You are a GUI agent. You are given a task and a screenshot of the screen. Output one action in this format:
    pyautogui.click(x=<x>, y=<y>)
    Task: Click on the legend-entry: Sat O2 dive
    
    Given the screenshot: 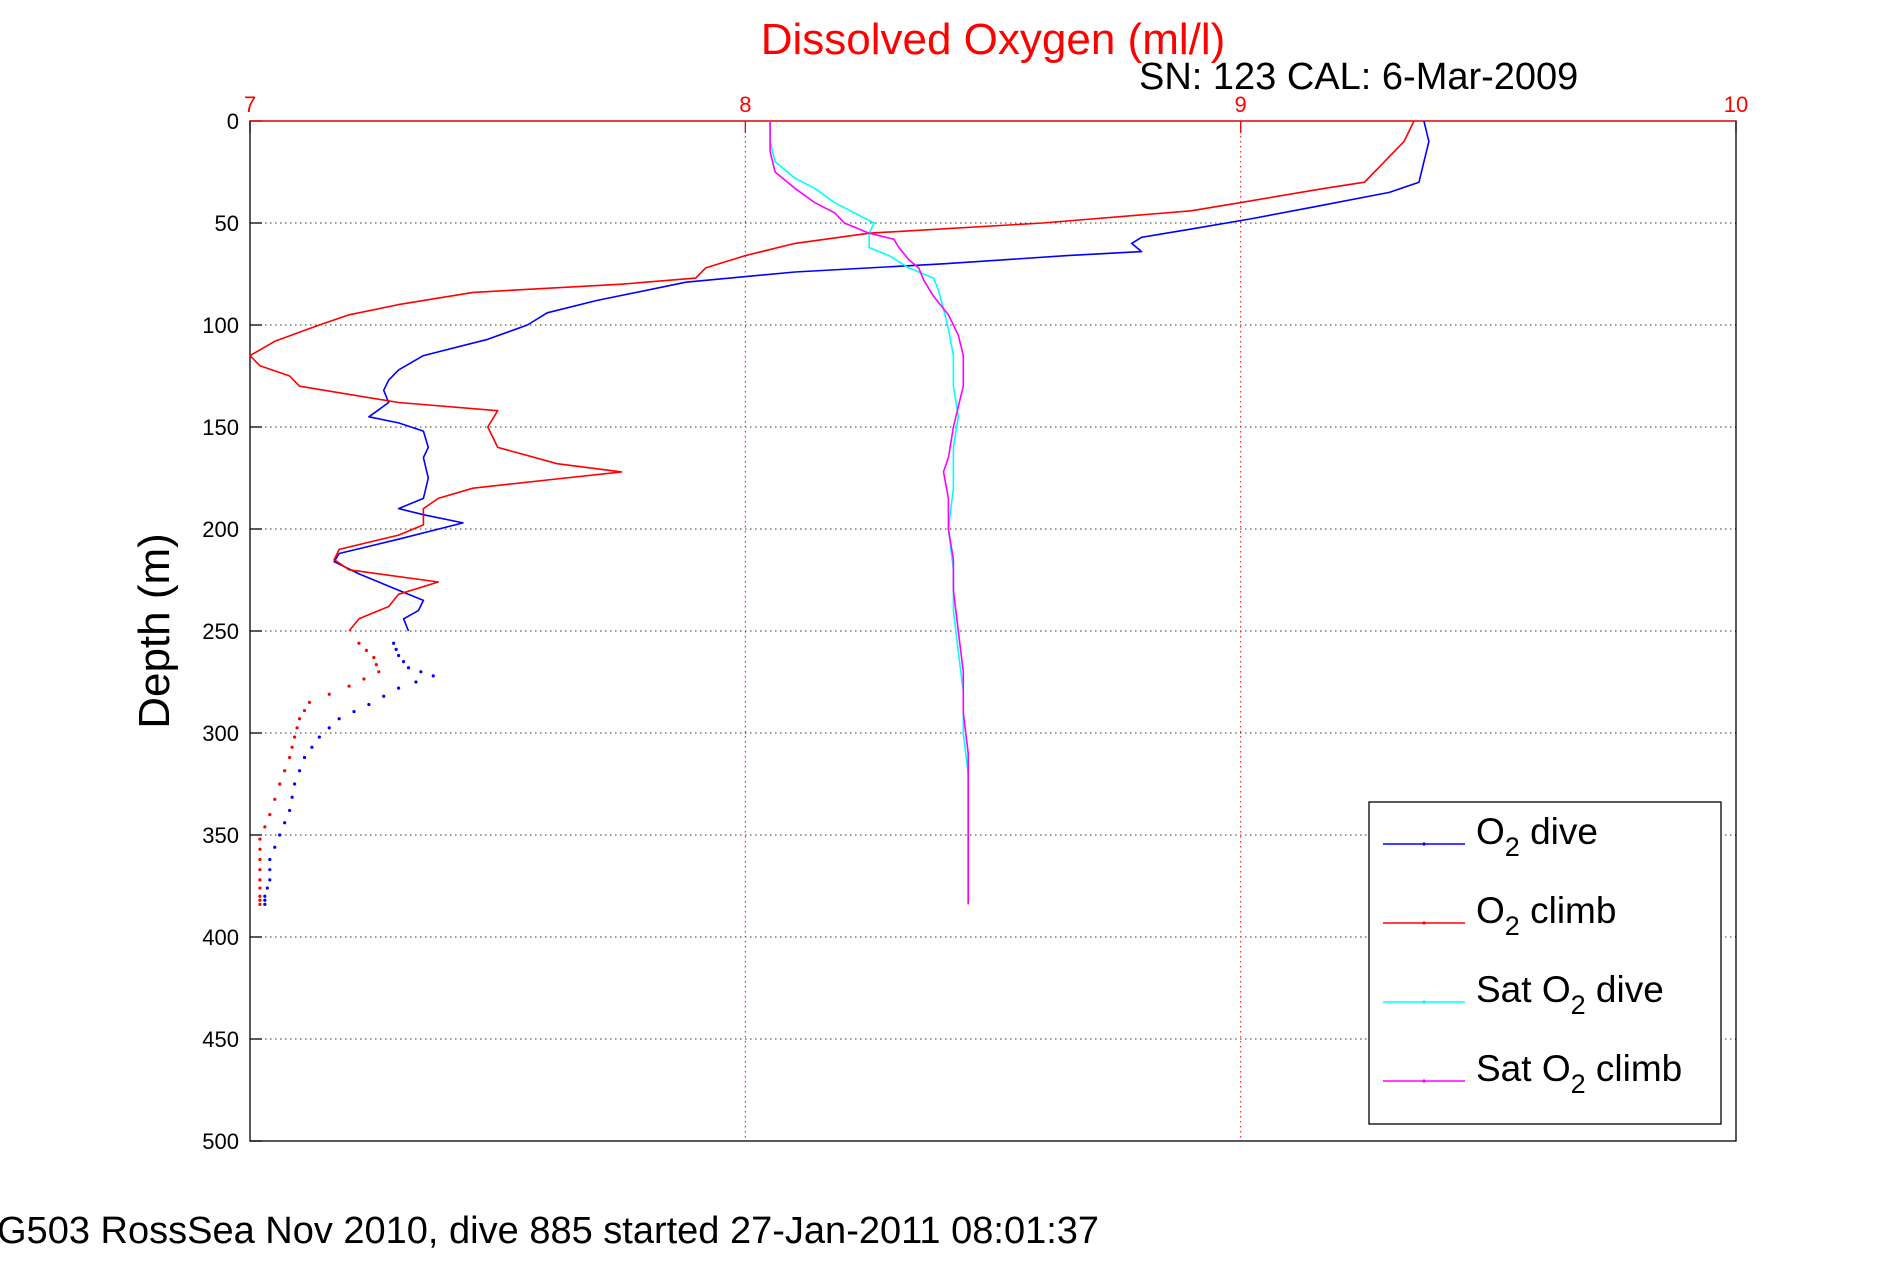 What is the action you would take?
    pyautogui.click(x=1523, y=994)
    